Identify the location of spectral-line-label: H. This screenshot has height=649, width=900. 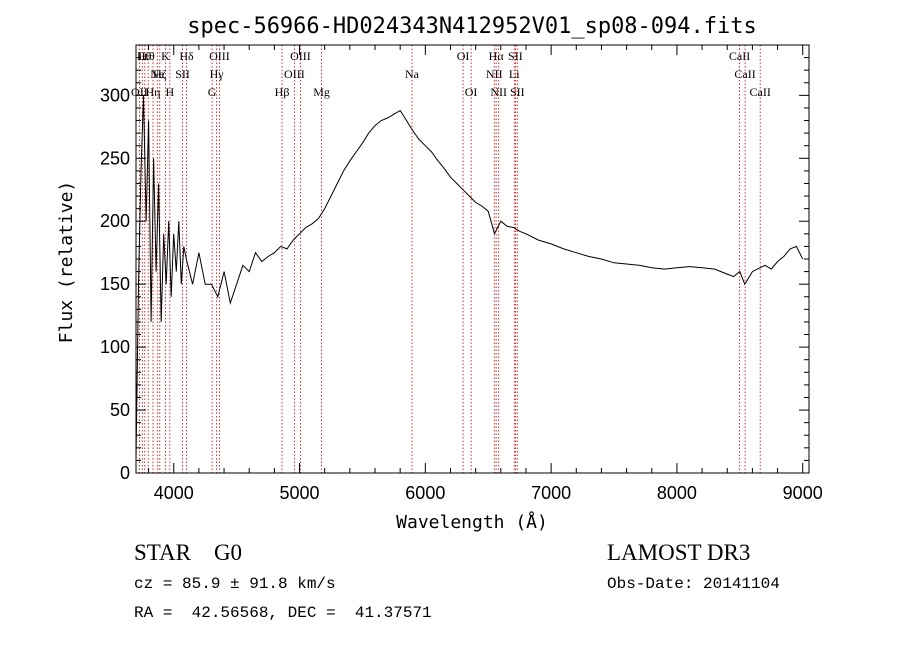
(170, 92).